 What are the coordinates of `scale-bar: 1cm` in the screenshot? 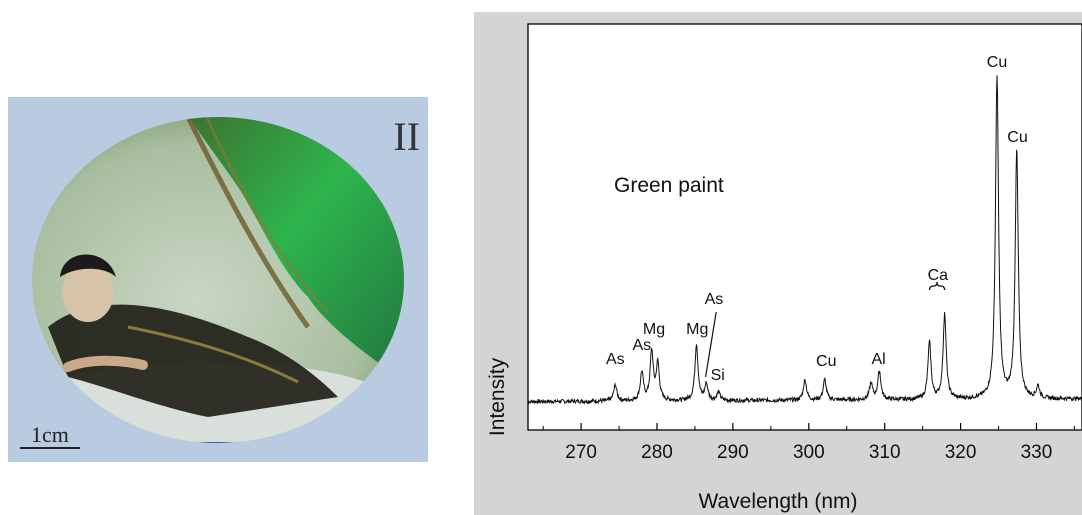 It's located at (50, 436).